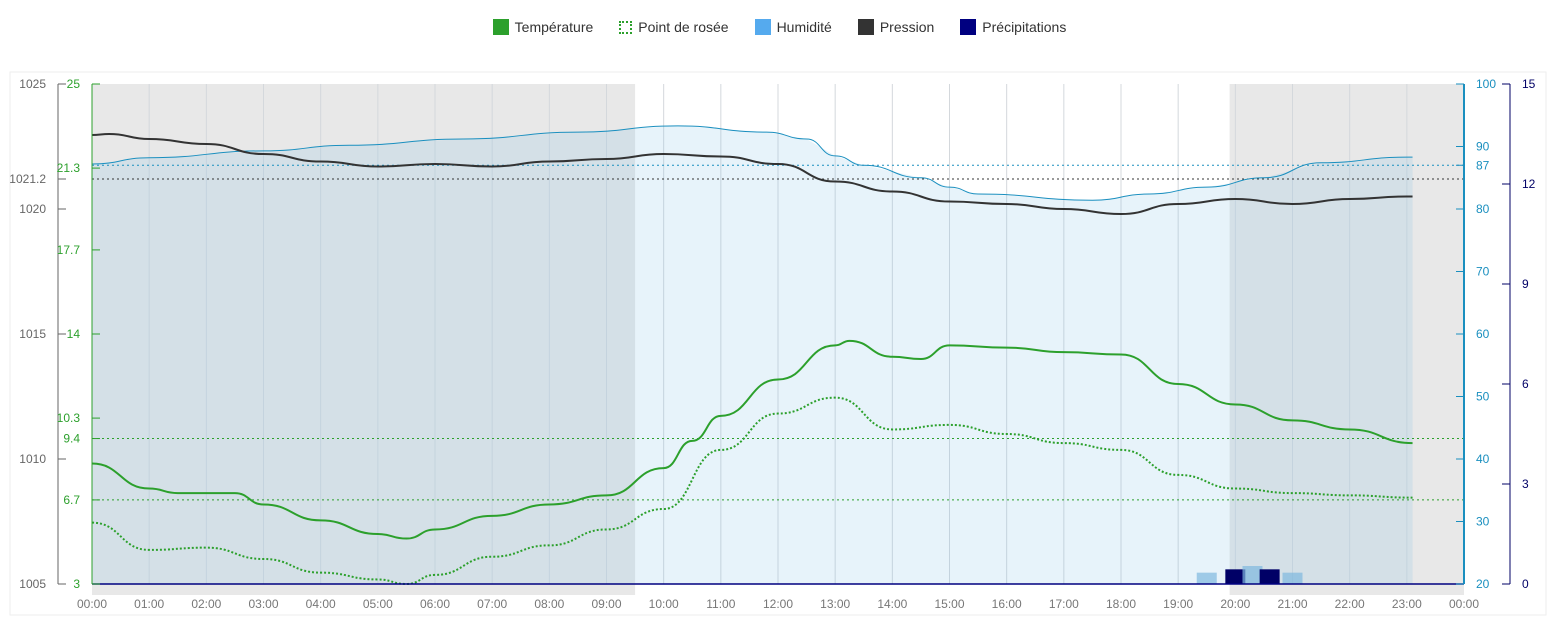  Describe the element at coordinates (206, 604) in the screenshot. I see `x-tick-label: 02:00` at that location.